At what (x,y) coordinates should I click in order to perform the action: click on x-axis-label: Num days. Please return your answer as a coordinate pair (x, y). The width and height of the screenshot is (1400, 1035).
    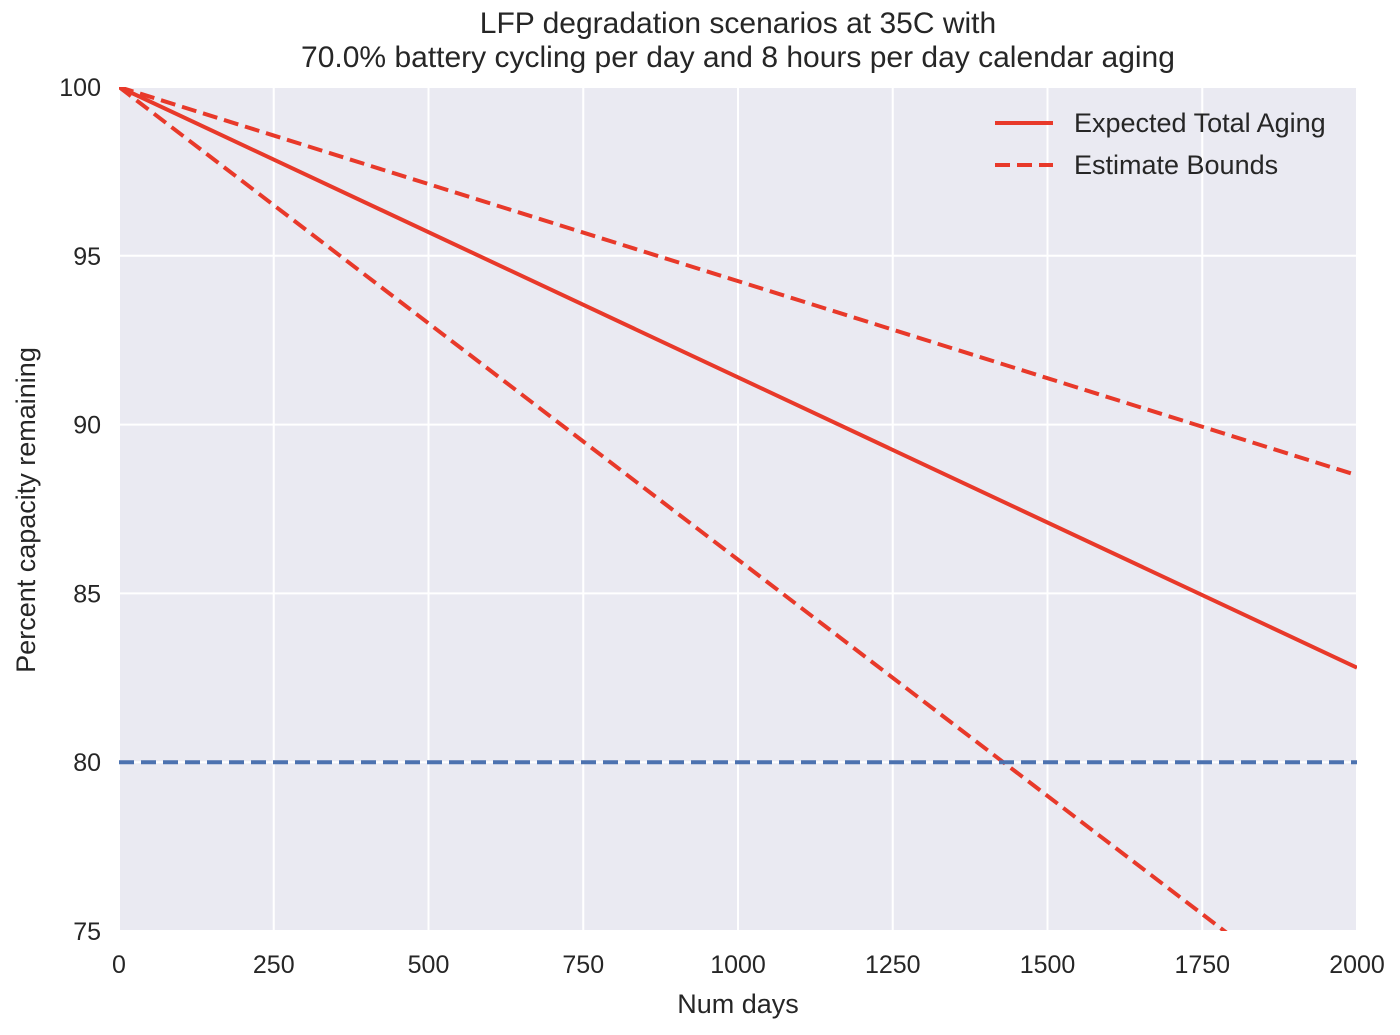
    Looking at the image, I should click on (738, 1004).